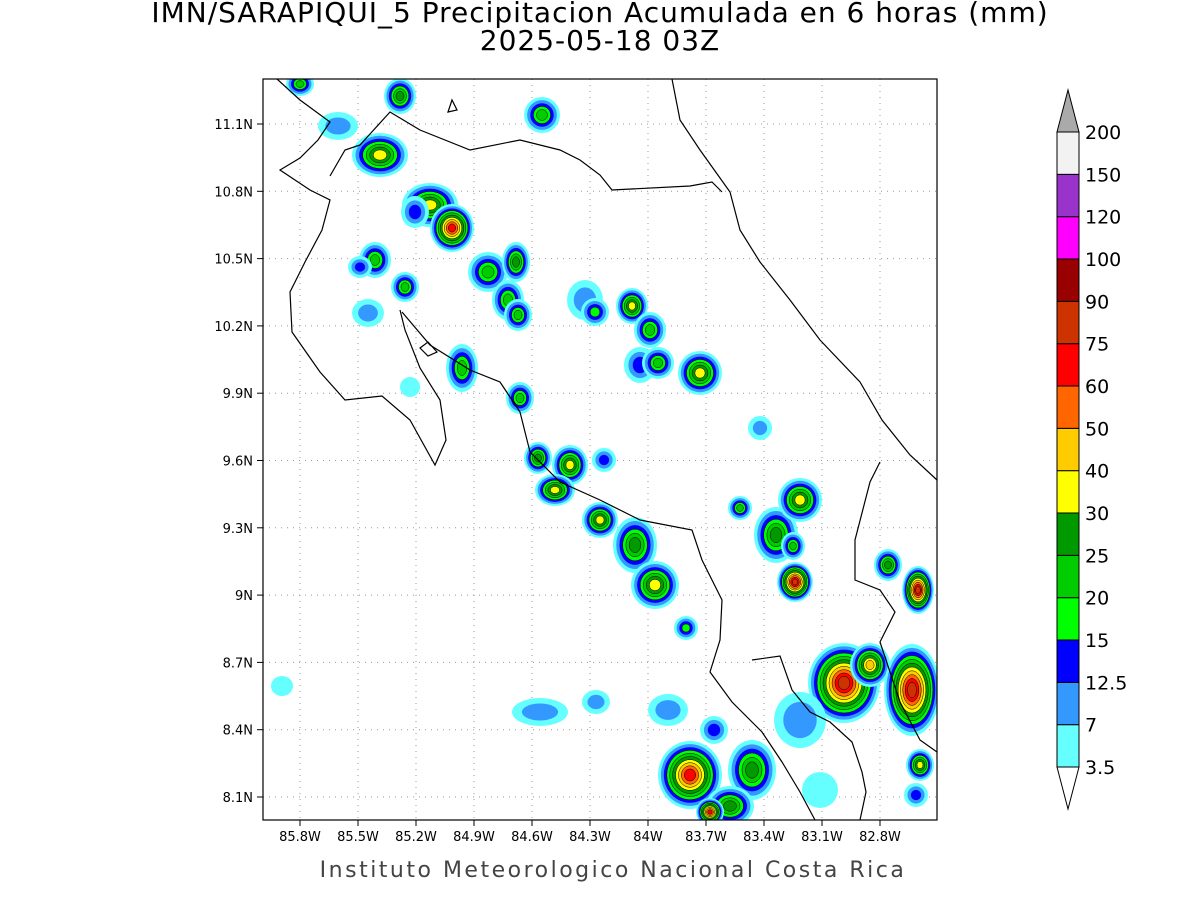 The height and width of the screenshot is (900, 1200). Describe the element at coordinates (1091, 449) in the screenshot. I see `colorbar: 3.5 7 12.5 15 20 25 30 40 50 60 75 90 100 120 150 200` at that location.